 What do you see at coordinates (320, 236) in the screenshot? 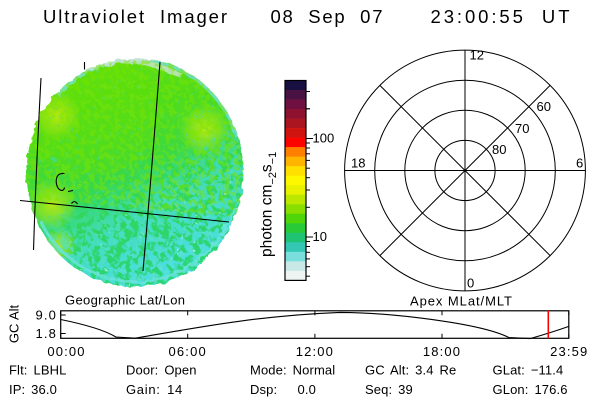
I see `svg-text: 10` at bounding box center [320, 236].